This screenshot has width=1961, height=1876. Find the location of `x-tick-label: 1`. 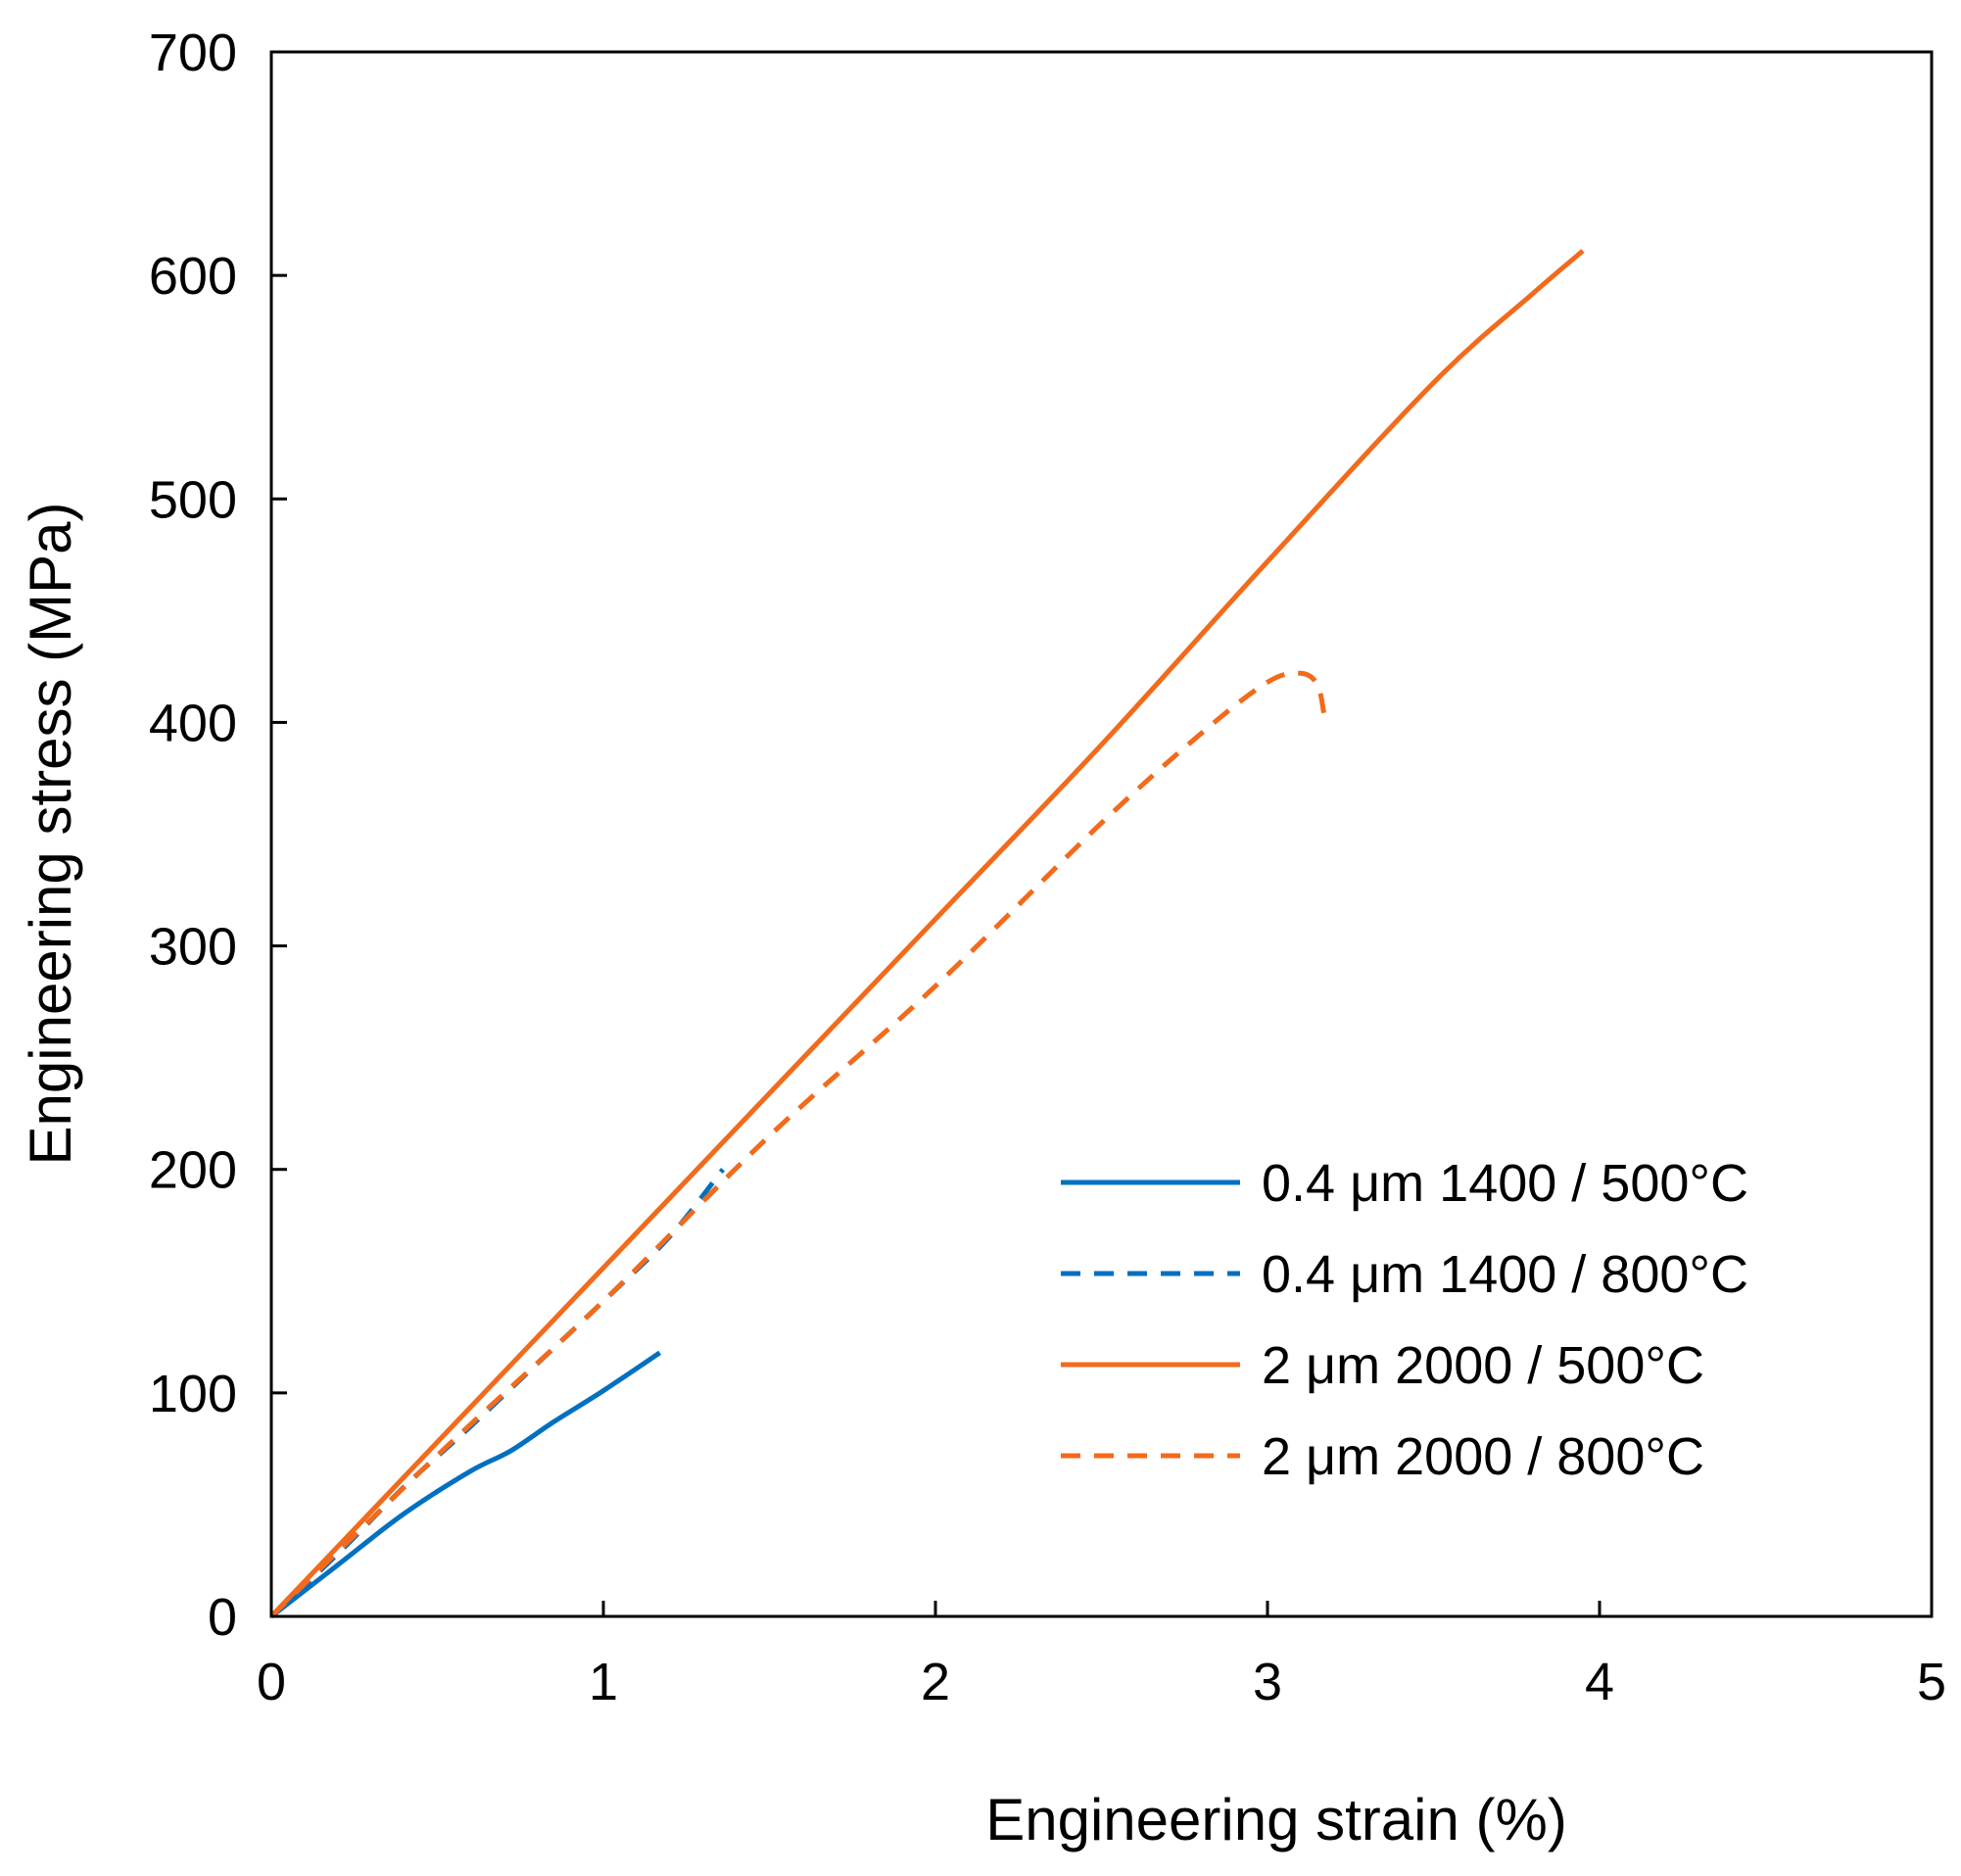

x-tick-label: 1 is located at coordinates (603, 1682).